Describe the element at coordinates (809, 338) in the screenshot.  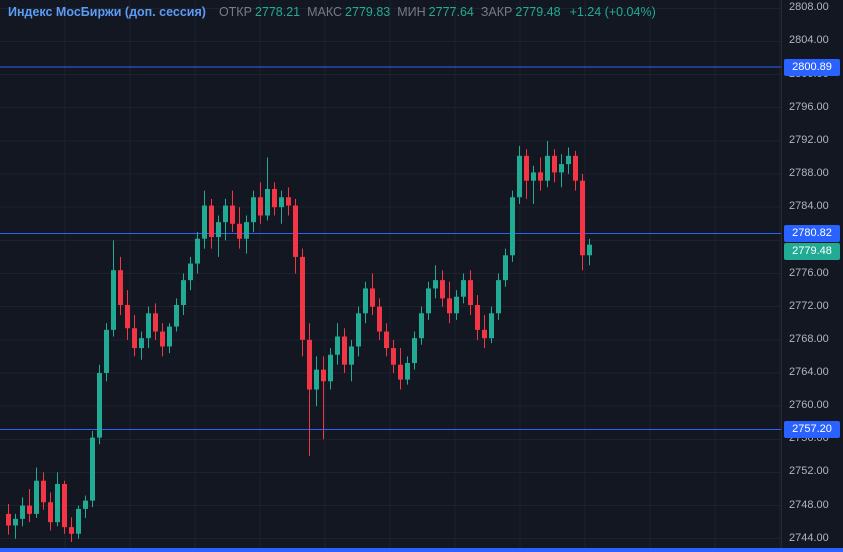
I see `price-tick-label: 2768.00` at that location.